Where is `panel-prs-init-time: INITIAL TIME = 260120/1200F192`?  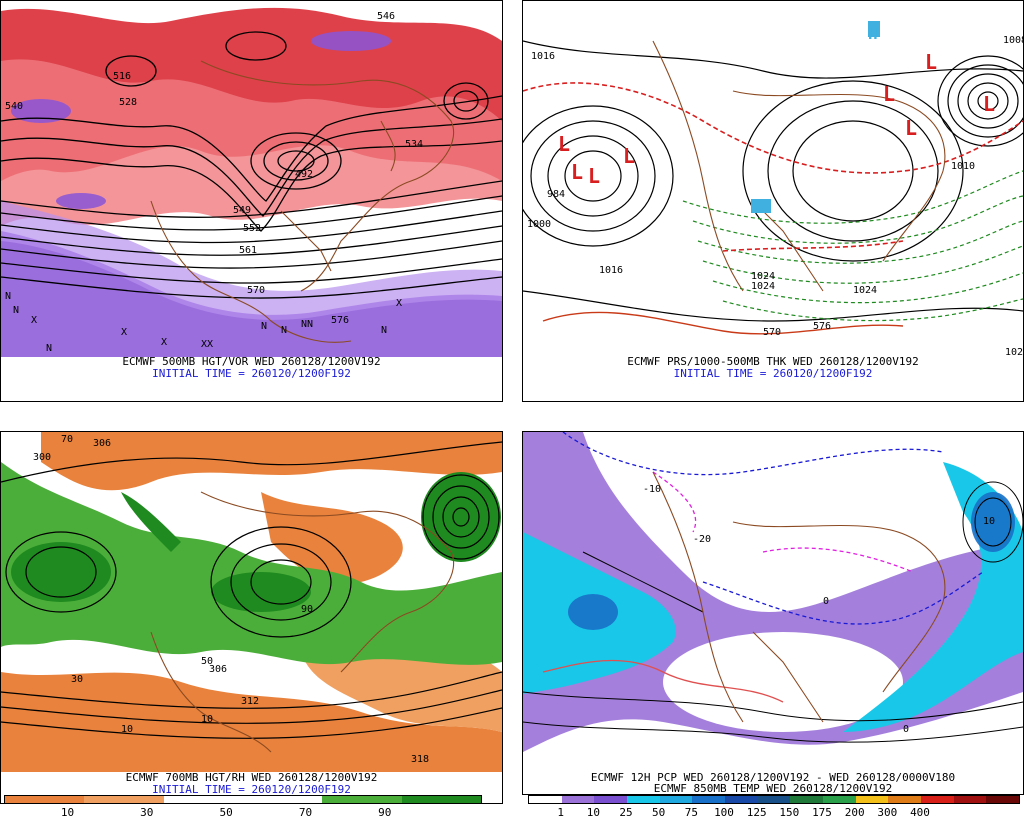 panel-prs-init-time: INITIAL TIME = 260120/1200F192 is located at coordinates (773, 373).